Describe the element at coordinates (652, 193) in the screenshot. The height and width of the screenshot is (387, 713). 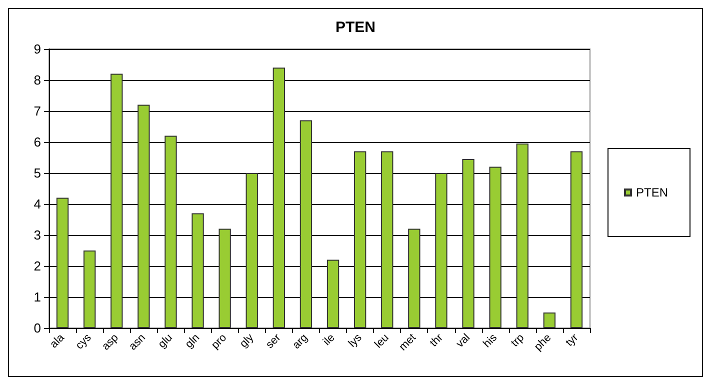
I see `legend-label: PTEN` at that location.